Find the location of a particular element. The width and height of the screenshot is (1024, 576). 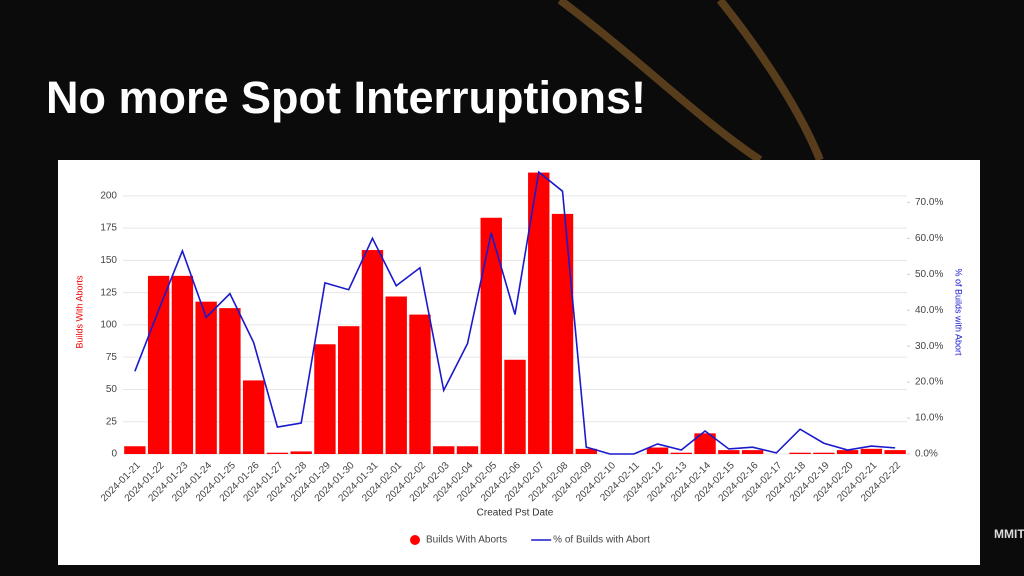

y-tick-label: 200 is located at coordinates (108, 195).